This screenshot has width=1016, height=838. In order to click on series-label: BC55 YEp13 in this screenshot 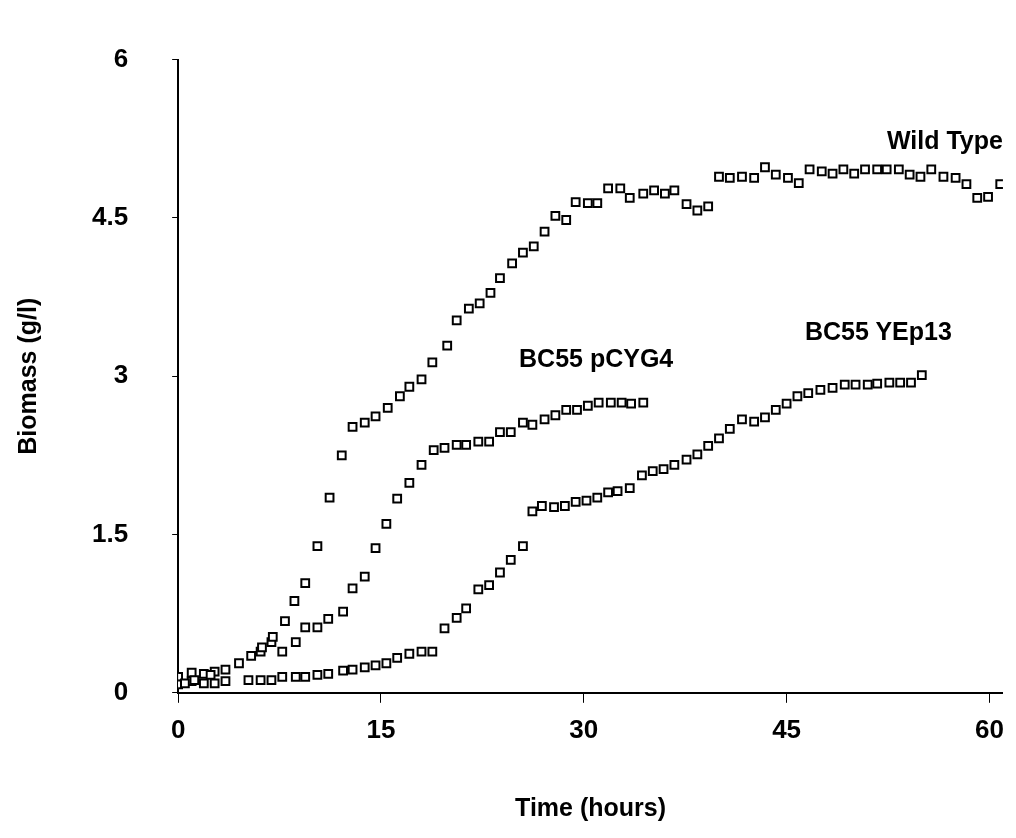, I will do `click(878, 330)`.